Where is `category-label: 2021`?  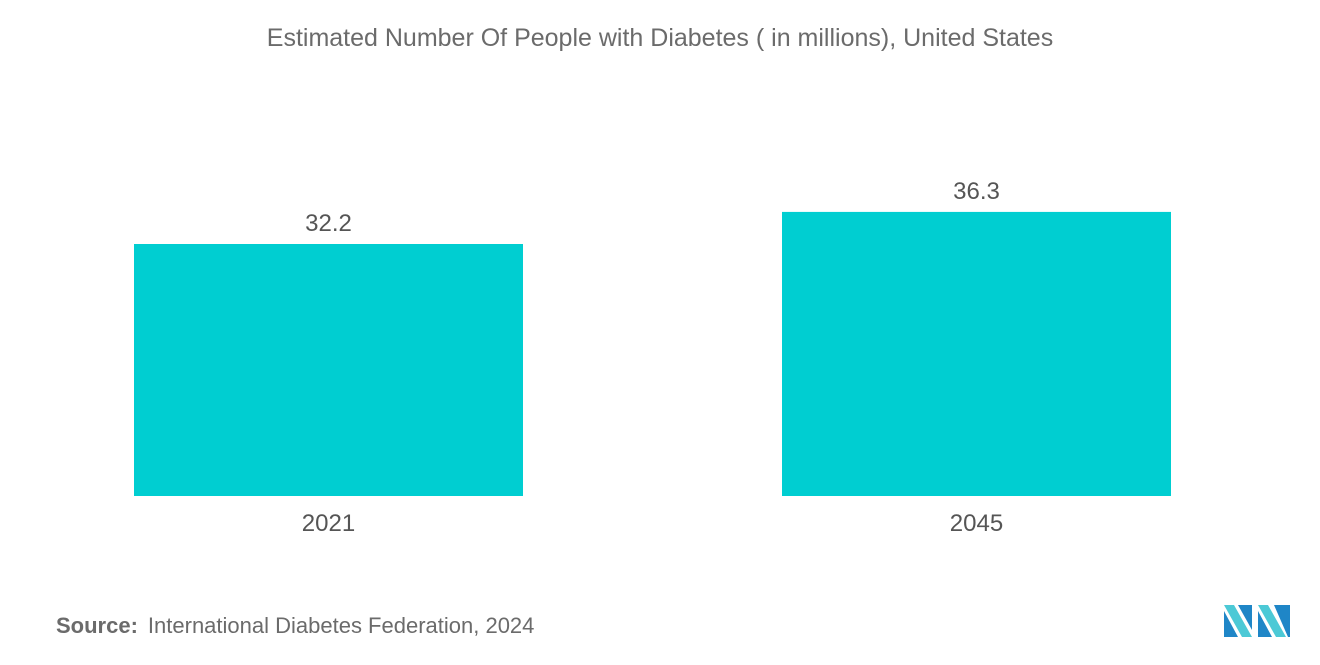
category-label: 2021 is located at coordinates (328, 523).